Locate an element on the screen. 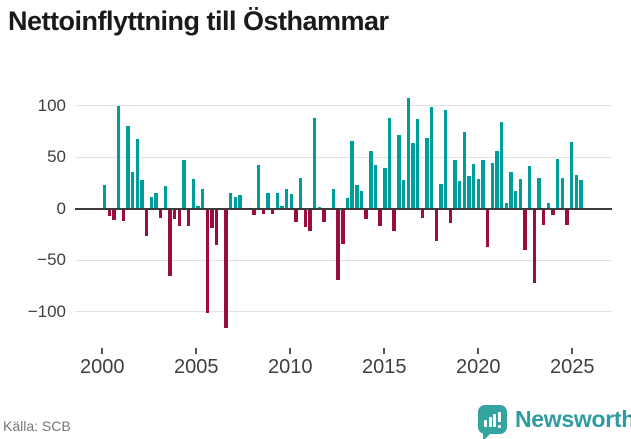 This screenshot has height=439, width=631. x-axis: 2000 2005 2010 2015 2020 2025 is located at coordinates (343, 365).